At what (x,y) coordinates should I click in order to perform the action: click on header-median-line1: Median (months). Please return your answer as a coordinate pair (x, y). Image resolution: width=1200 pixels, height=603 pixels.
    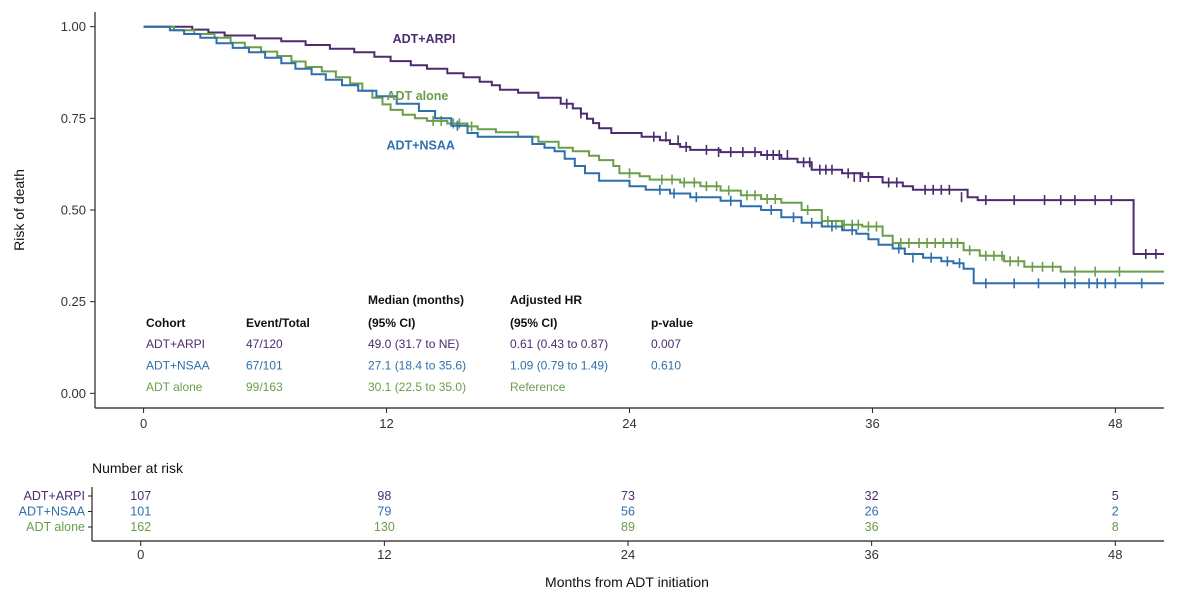
    Looking at the image, I should click on (416, 300).